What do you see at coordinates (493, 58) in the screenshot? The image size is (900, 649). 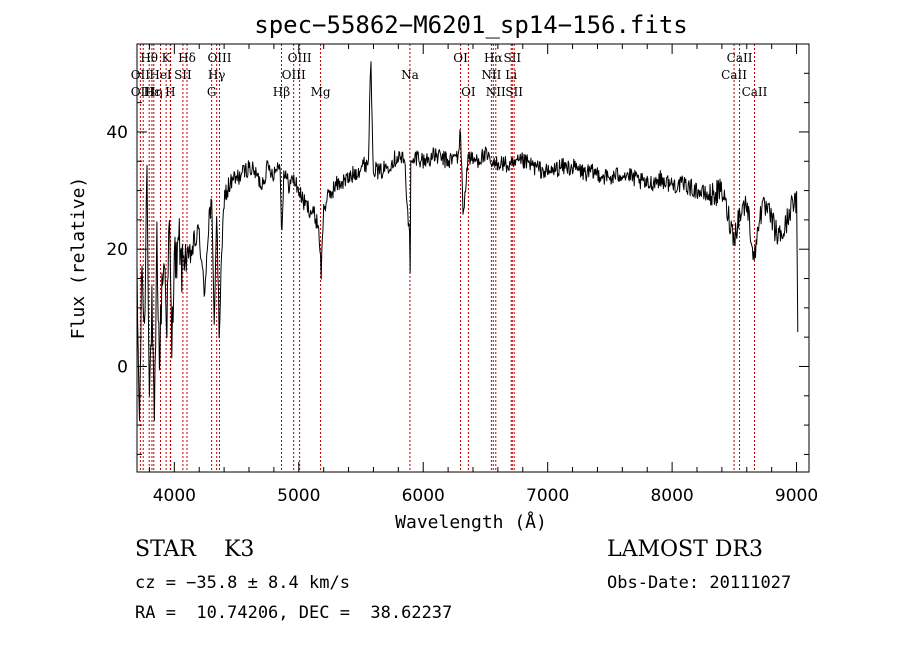 I see `line-label: Hα` at bounding box center [493, 58].